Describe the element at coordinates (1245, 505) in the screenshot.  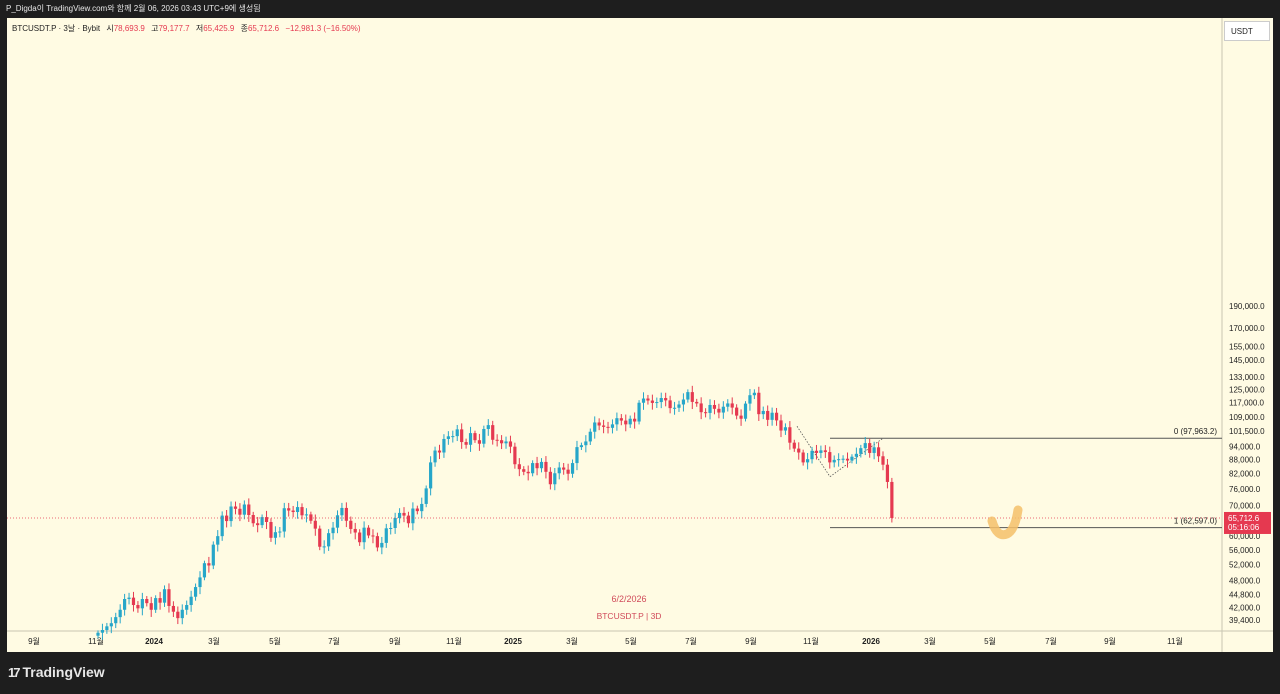
I see `price-axis-label: 70,000.0` at that location.